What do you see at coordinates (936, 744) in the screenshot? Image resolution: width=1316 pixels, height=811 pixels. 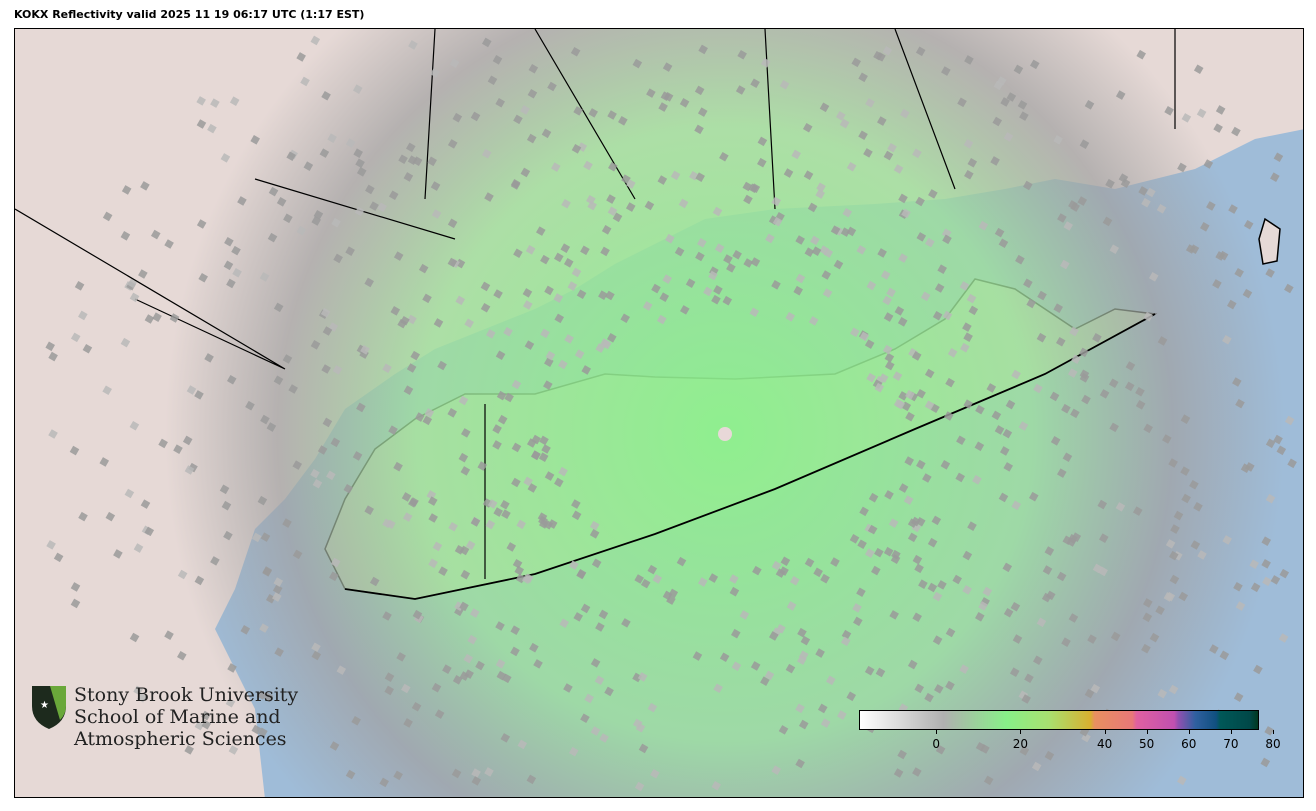 I see `colorbar-tick-label: 0` at bounding box center [936, 744].